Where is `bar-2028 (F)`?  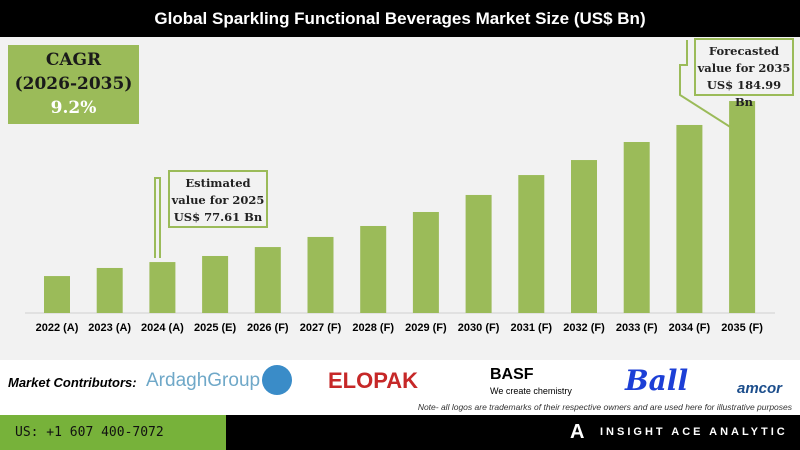
bar-2028 (F) is located at coordinates (373, 269).